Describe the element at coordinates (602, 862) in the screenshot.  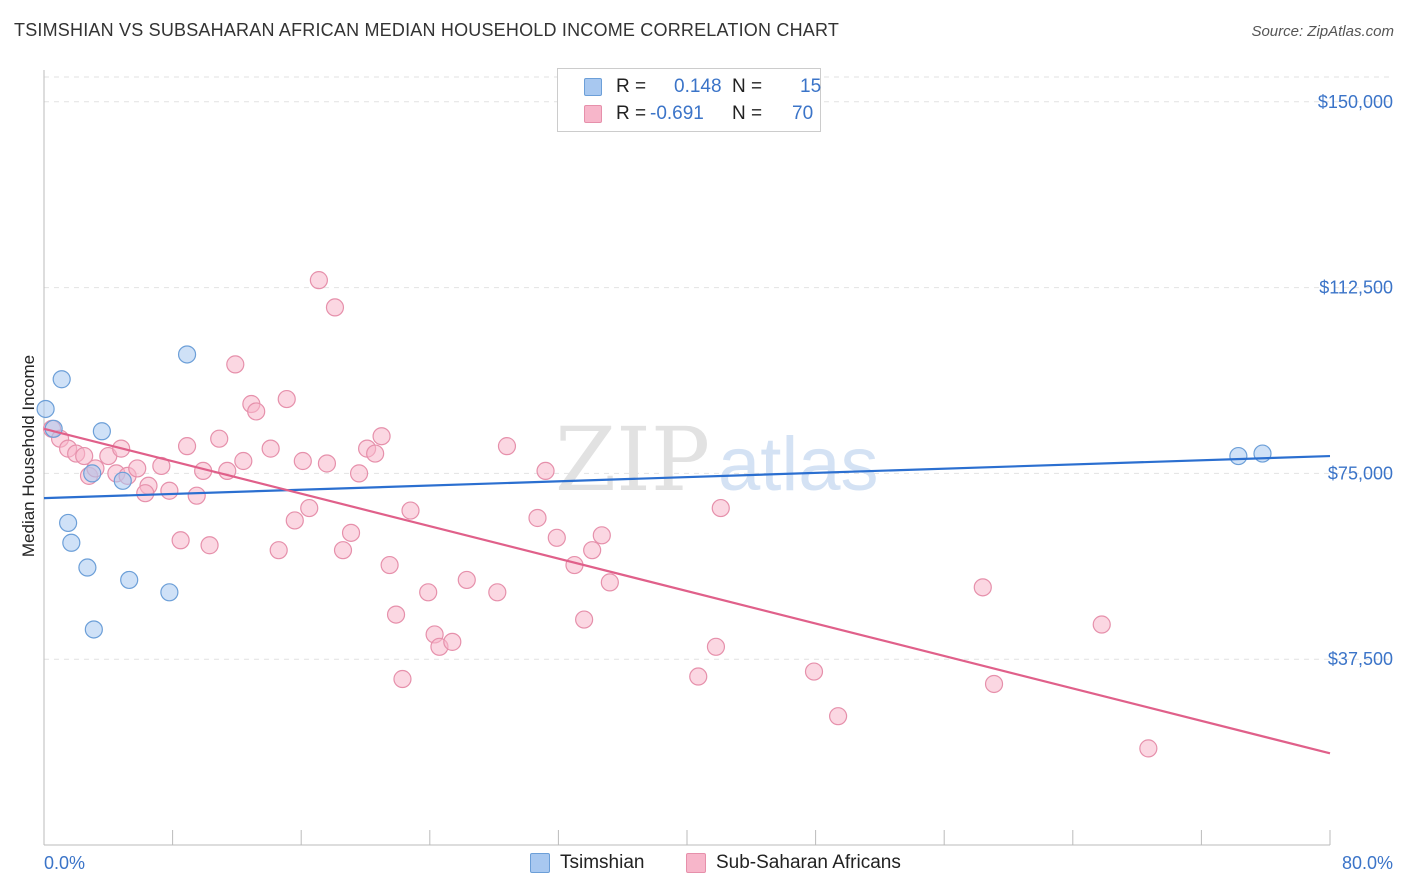
I see `bottom-legend-label-tsimshian: Tsimshian` at that location.